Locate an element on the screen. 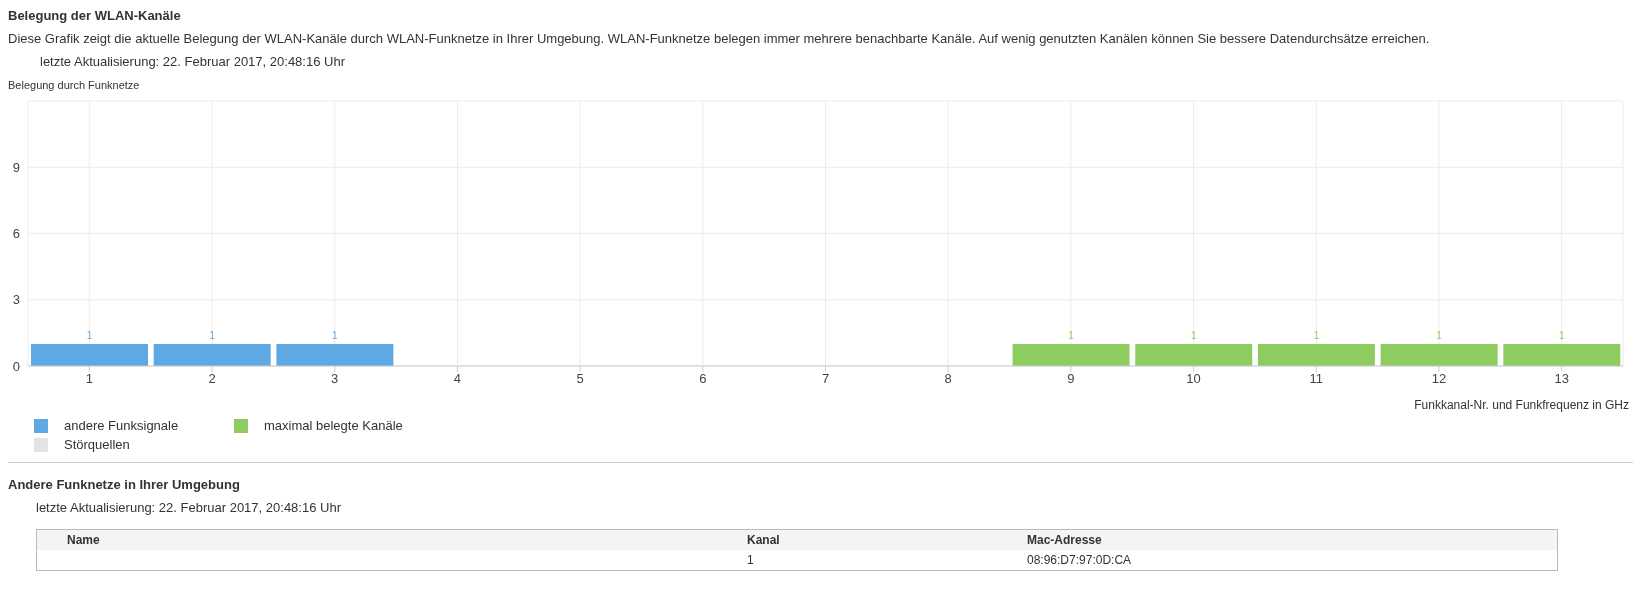  x-tick-label: 8 is located at coordinates (948, 379).